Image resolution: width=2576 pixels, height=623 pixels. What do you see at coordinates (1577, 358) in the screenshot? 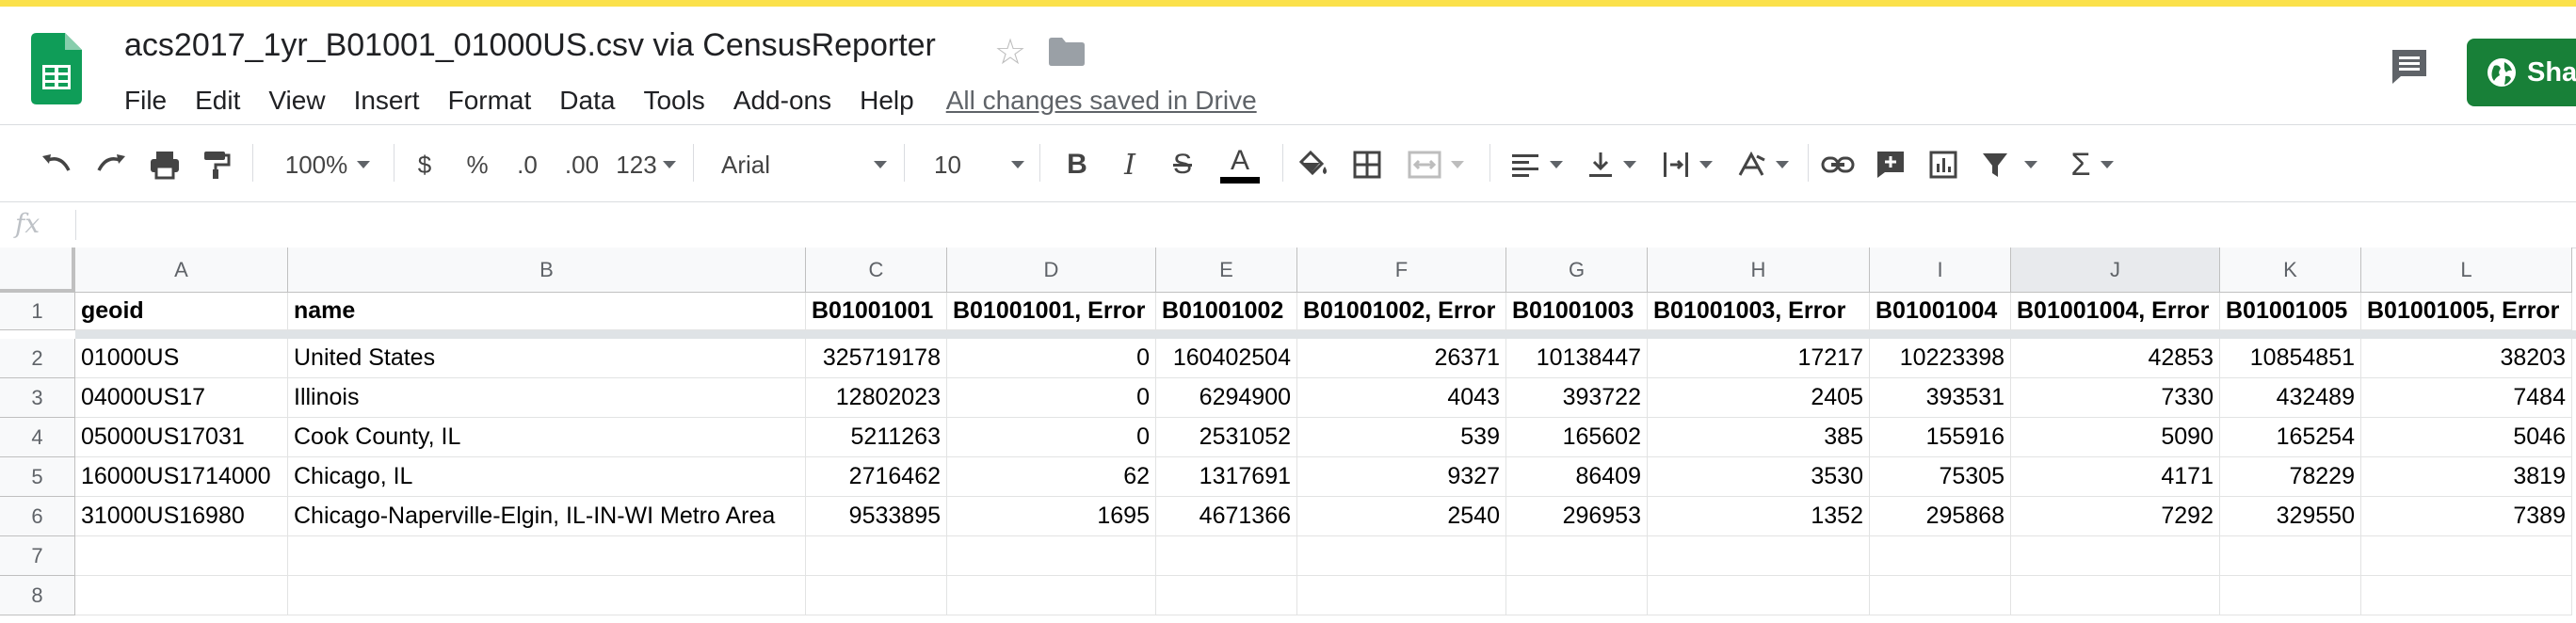
I see `cell-g2: 10138447` at bounding box center [1577, 358].